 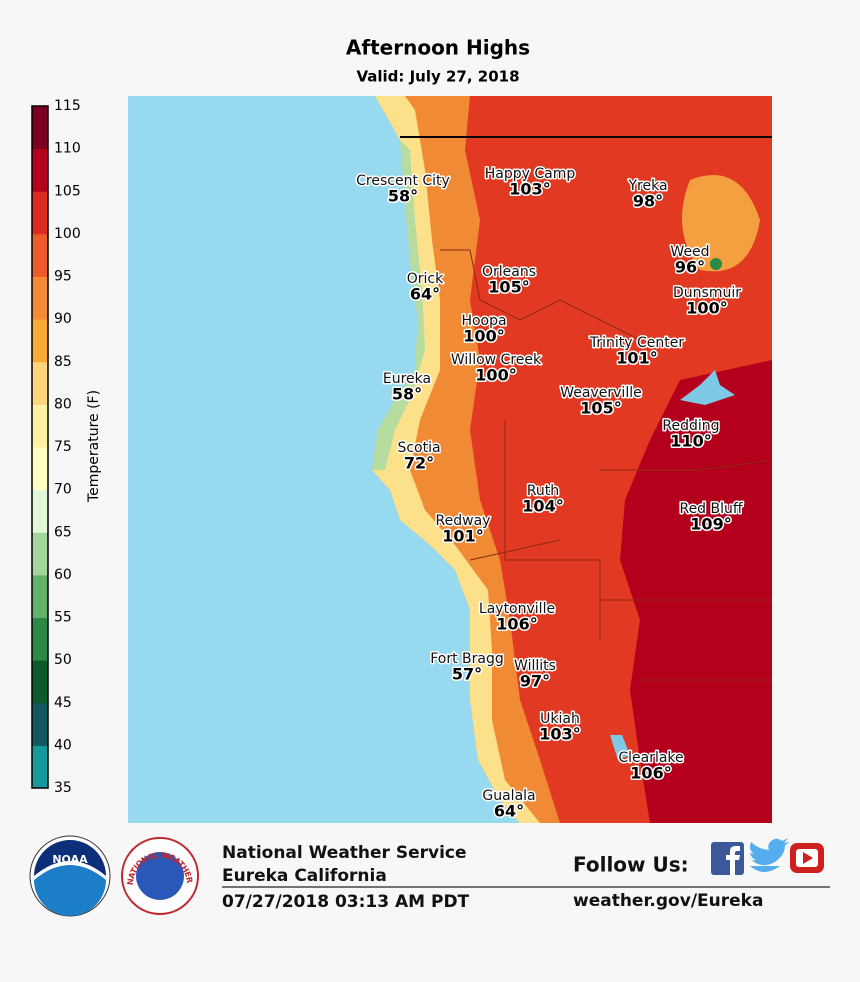 What do you see at coordinates (770, 855) in the screenshot?
I see `twitter-icon` at bounding box center [770, 855].